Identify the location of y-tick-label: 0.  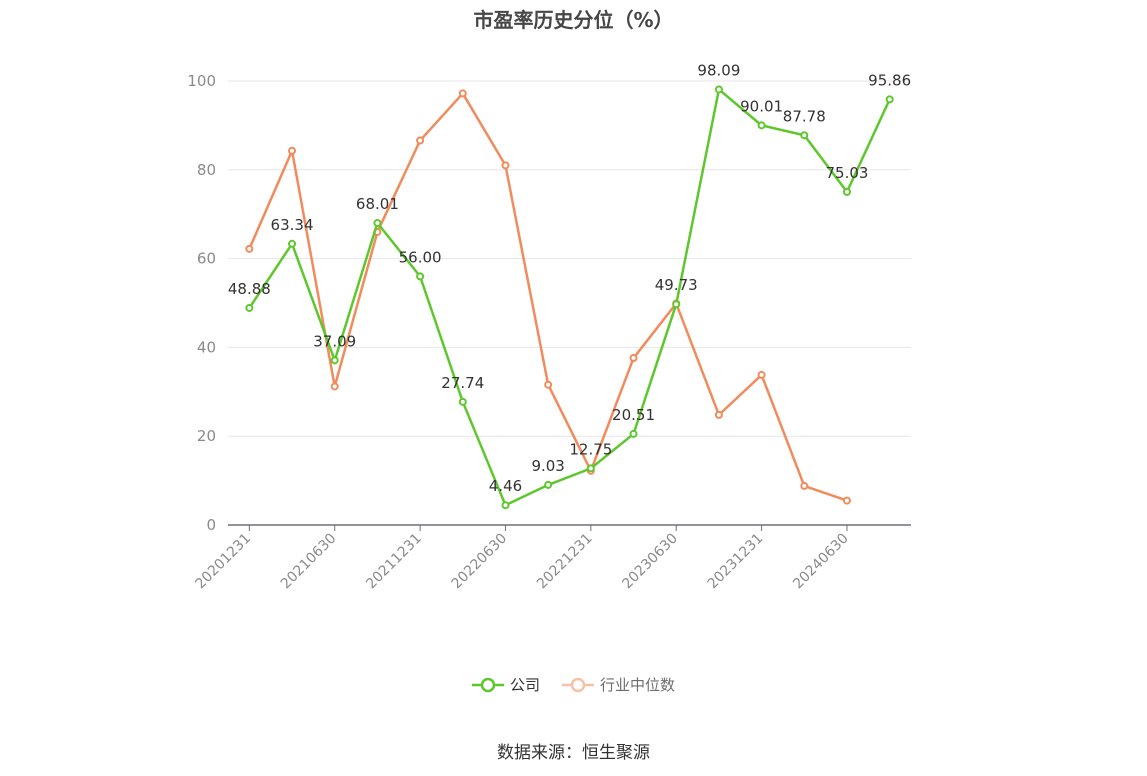
(211, 525).